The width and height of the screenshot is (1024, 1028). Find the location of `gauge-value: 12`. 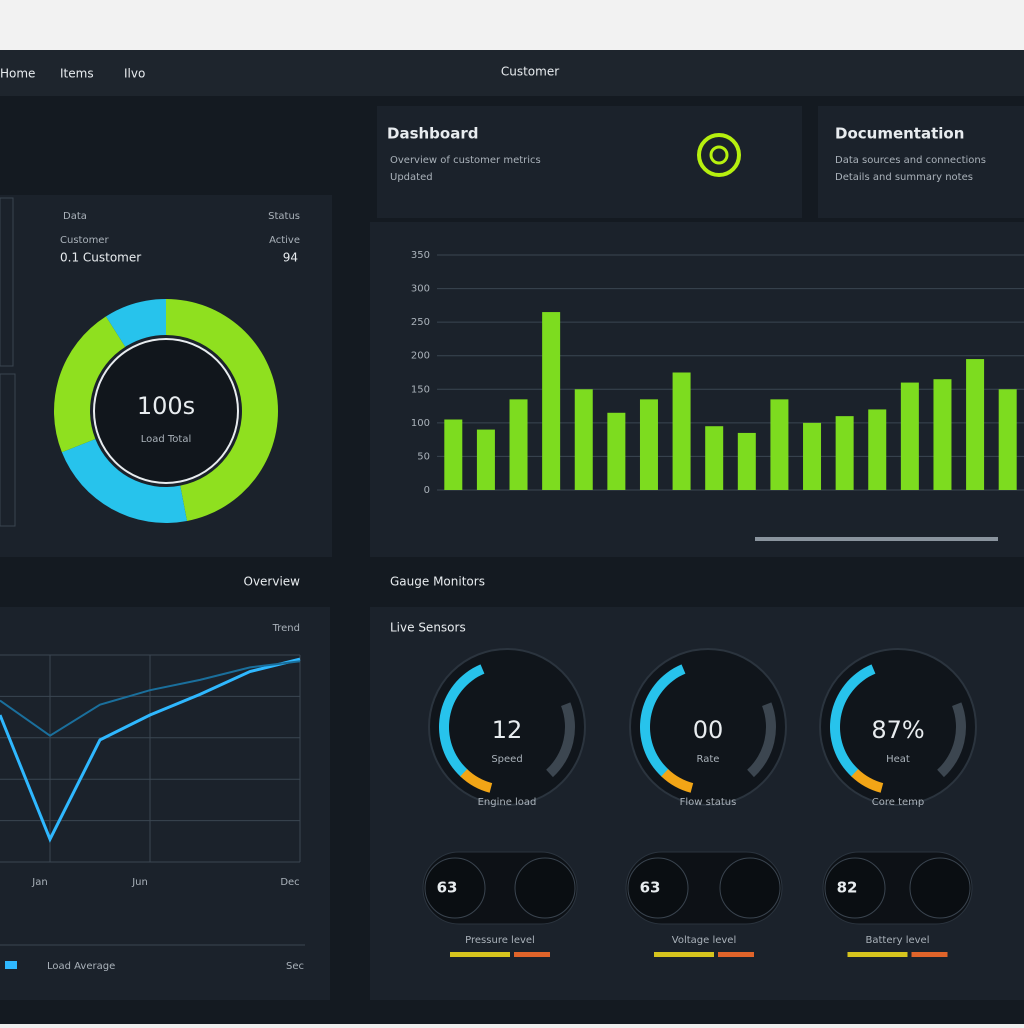

gauge-value: 12 is located at coordinates (507, 730).